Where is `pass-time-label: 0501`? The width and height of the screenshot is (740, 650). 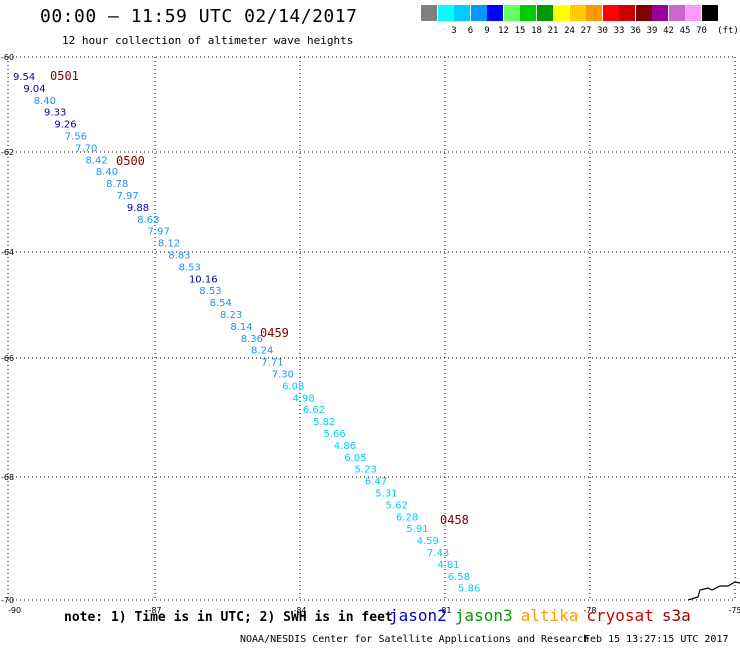 pass-time-label: 0501 is located at coordinates (64, 76).